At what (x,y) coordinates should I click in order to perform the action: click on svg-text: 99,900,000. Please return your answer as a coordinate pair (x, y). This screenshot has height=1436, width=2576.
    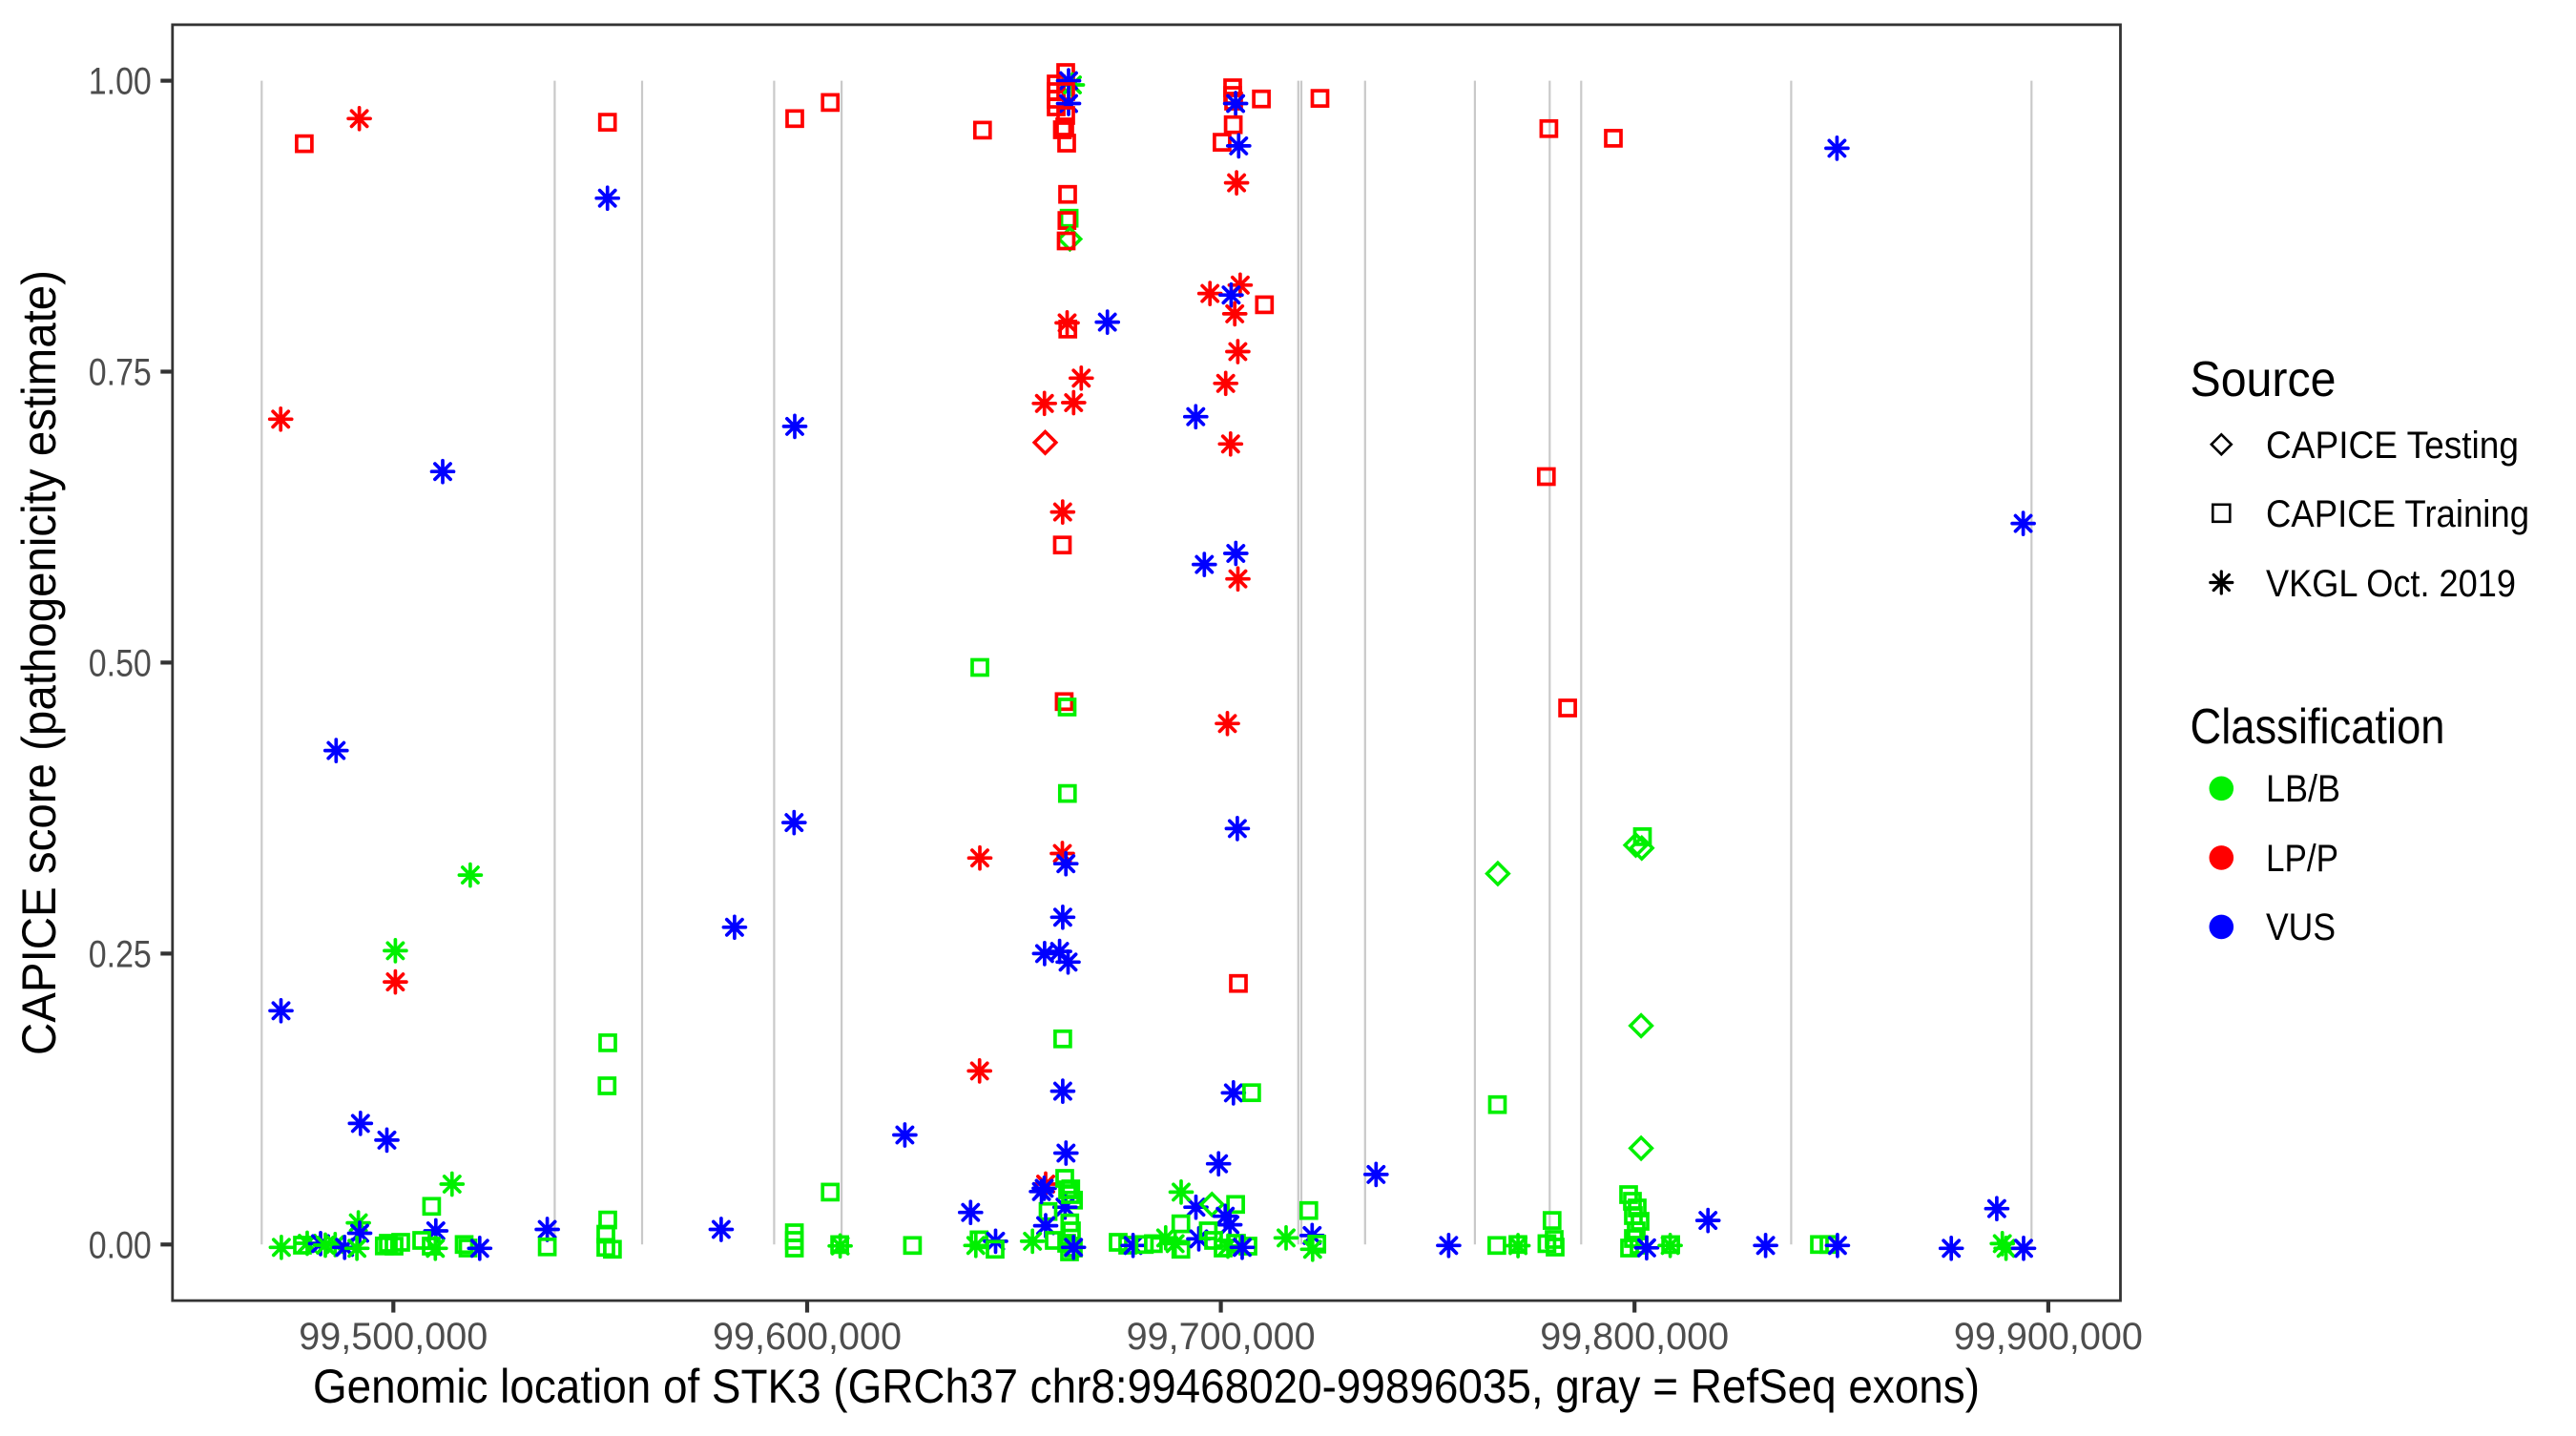
    Looking at the image, I should click on (2048, 1337).